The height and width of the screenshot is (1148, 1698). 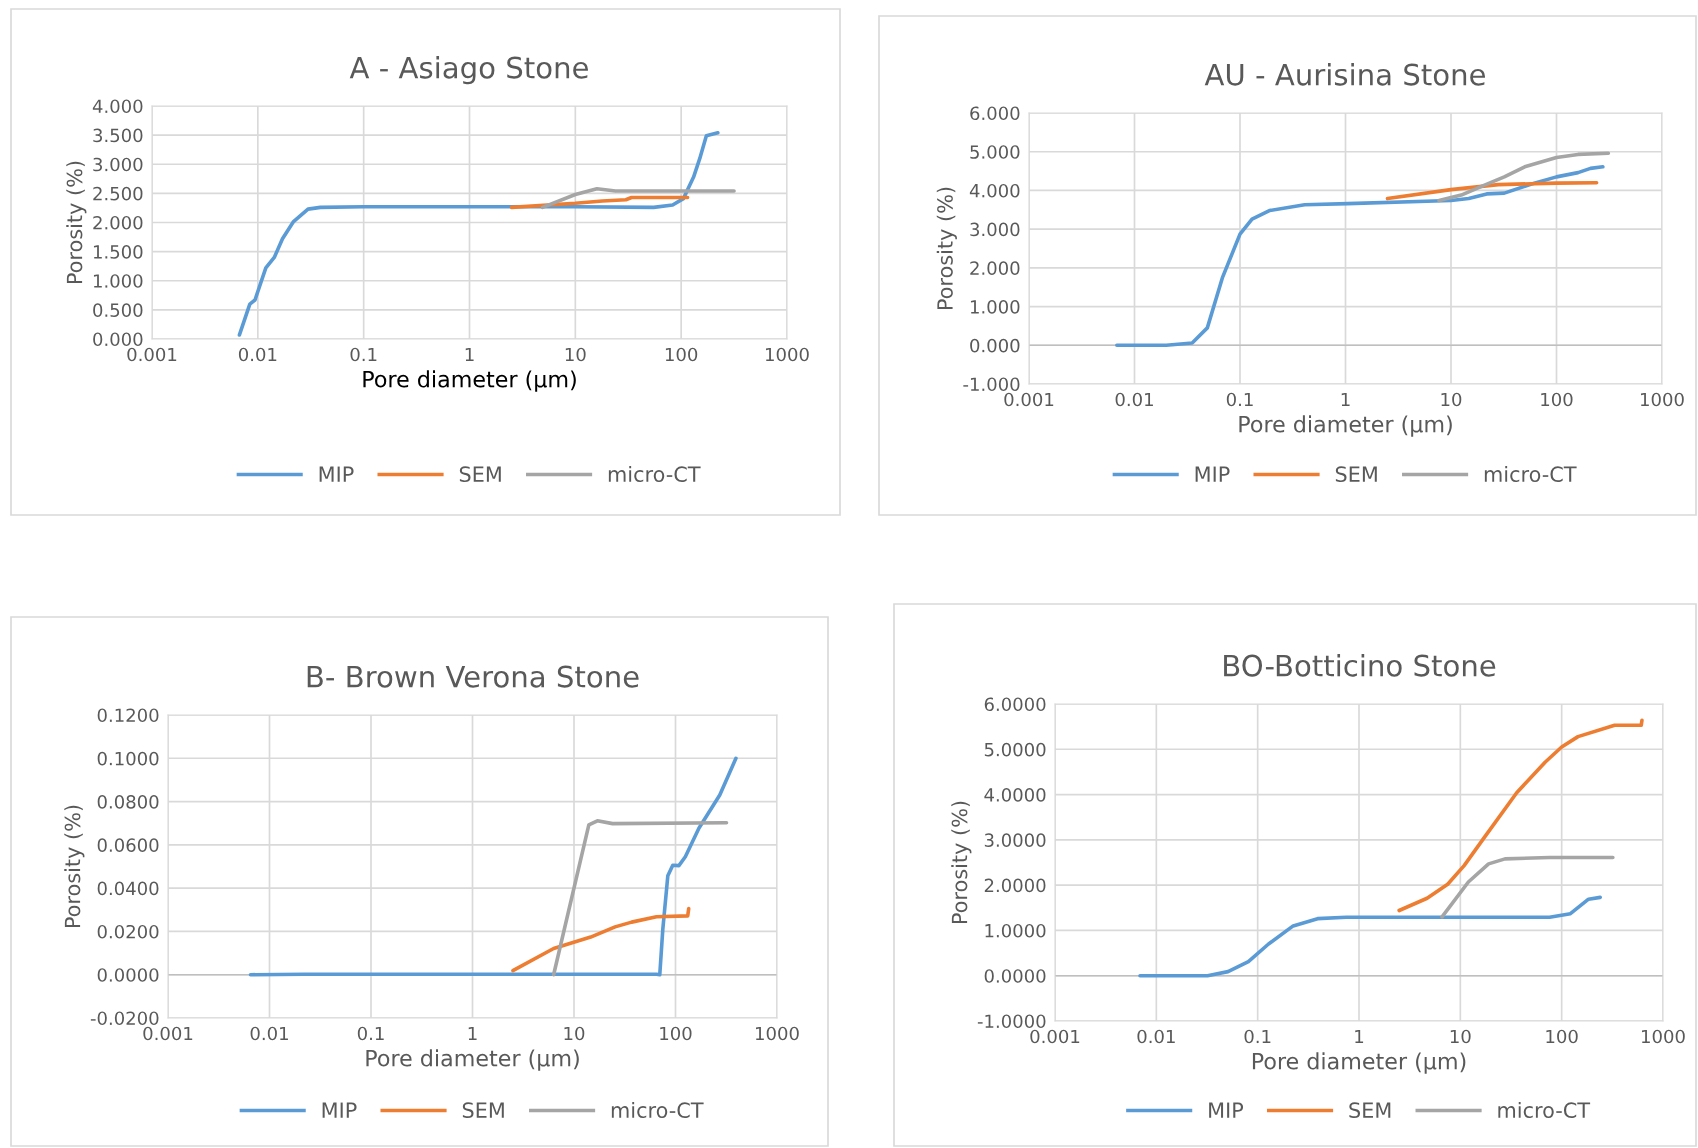 I want to click on y-tick-label: 1.0000, so click(x=1015, y=930).